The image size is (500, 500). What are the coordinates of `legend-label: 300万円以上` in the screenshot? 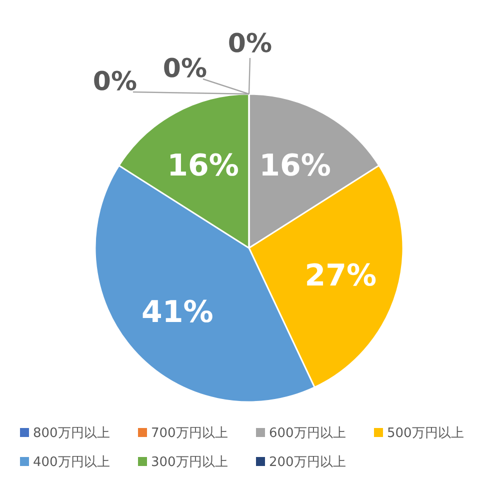 It's located at (189, 462).